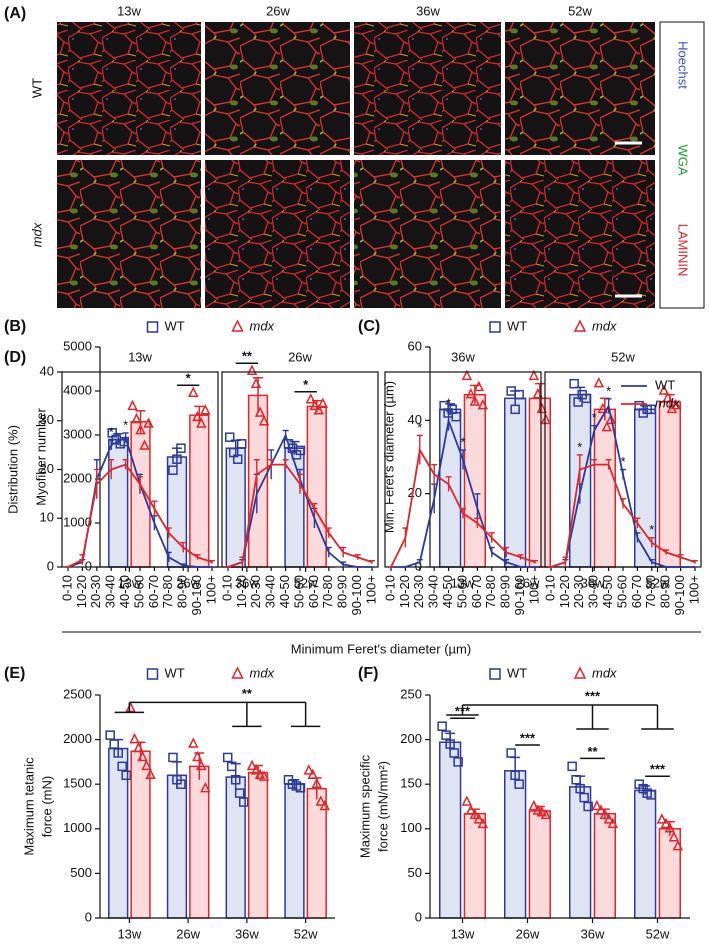  I want to click on y-tick-label: 500, so click(81, 872).